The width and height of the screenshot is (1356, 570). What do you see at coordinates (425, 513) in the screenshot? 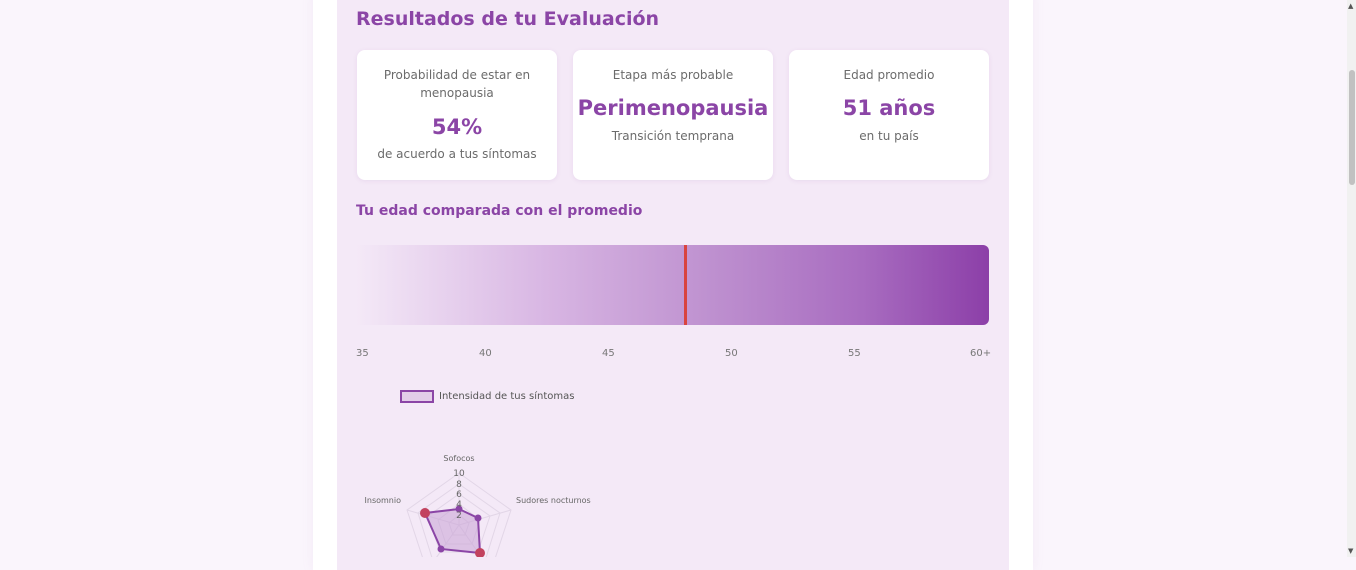
I see `point-insomnio` at bounding box center [425, 513].